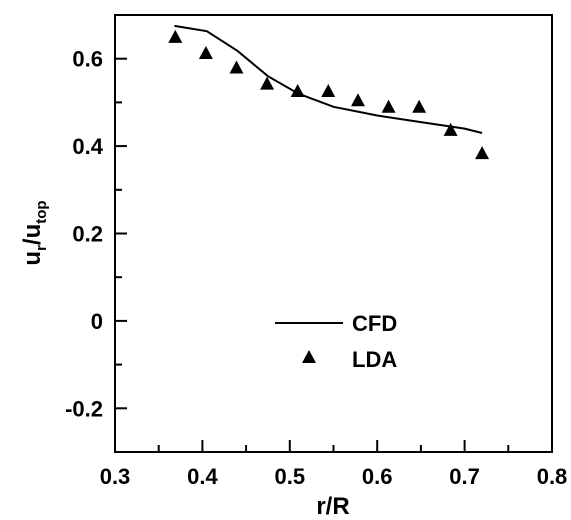 The width and height of the screenshot is (571, 520). I want to click on y-tick-label: 0.6, so click(87, 59).